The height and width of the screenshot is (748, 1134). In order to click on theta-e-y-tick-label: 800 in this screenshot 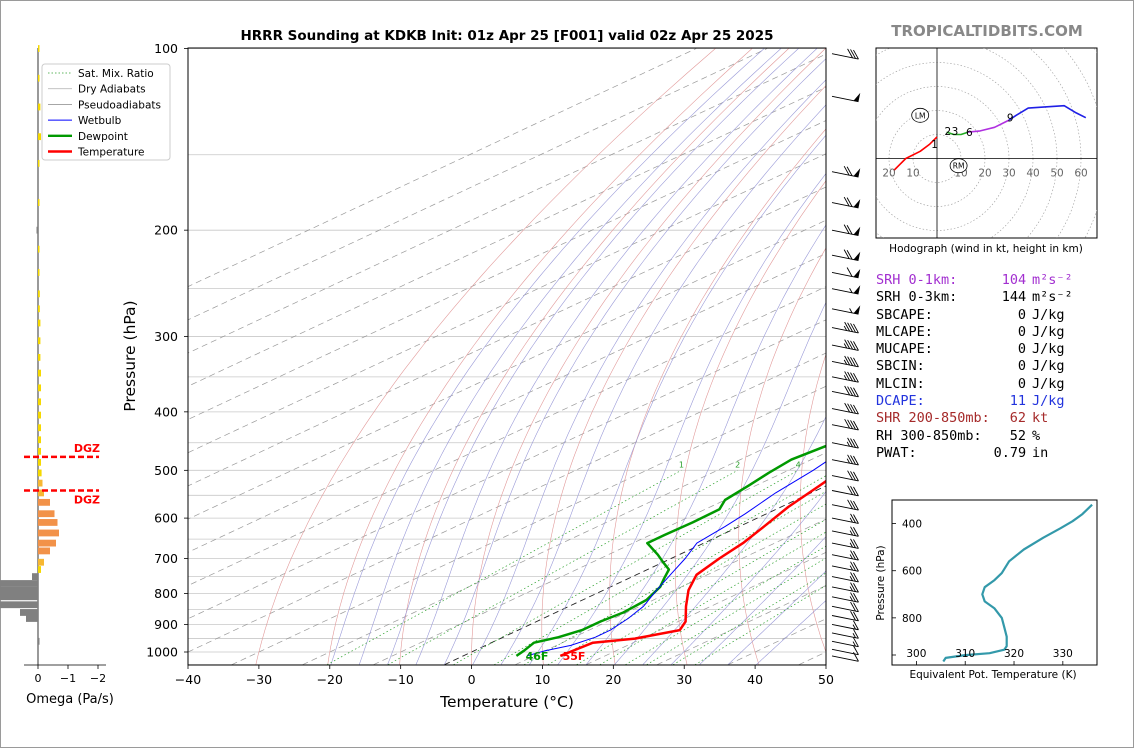, I will do `click(912, 619)`.